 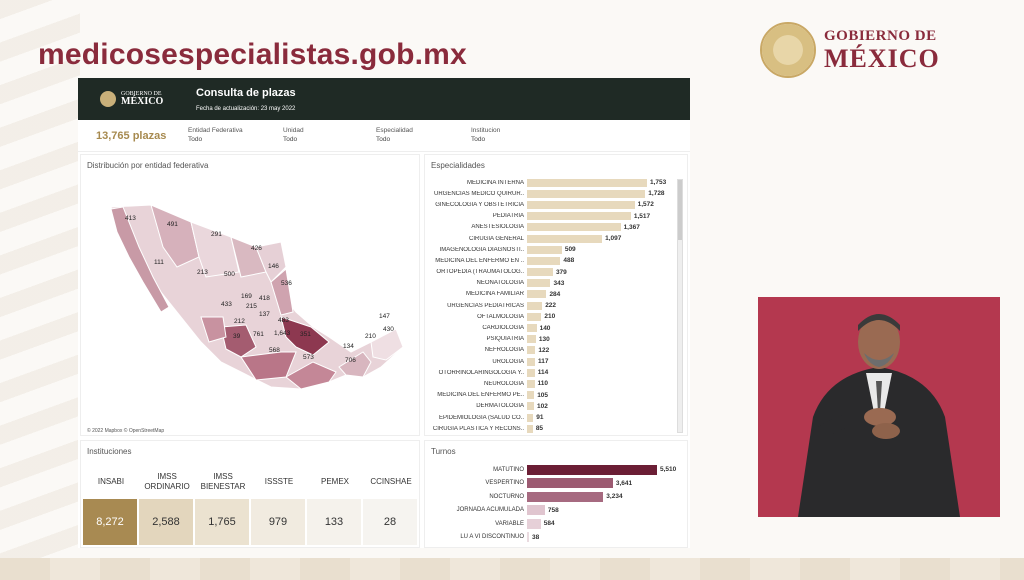 I want to click on institution-column: IMSS BIENESTAR 1,765, so click(x=223, y=505).